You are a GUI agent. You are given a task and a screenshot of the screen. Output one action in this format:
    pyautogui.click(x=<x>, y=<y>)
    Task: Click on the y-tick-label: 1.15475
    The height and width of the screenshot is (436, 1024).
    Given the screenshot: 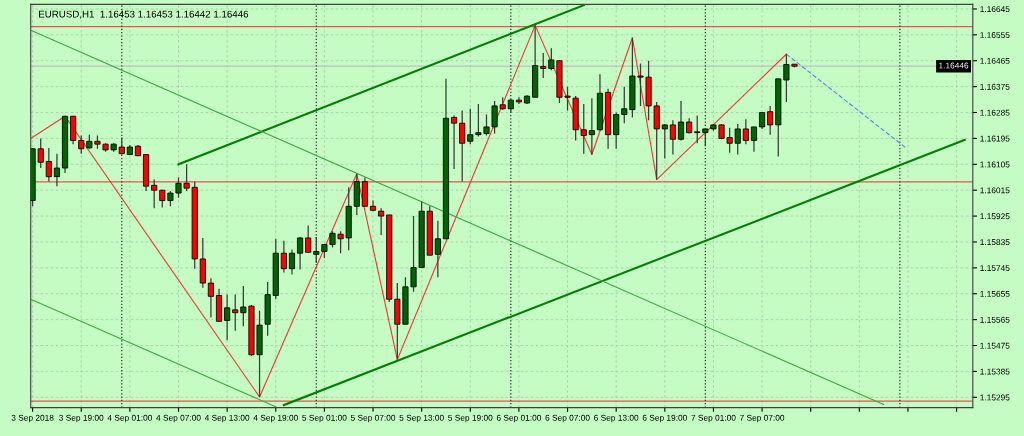 What is the action you would take?
    pyautogui.click(x=995, y=345)
    